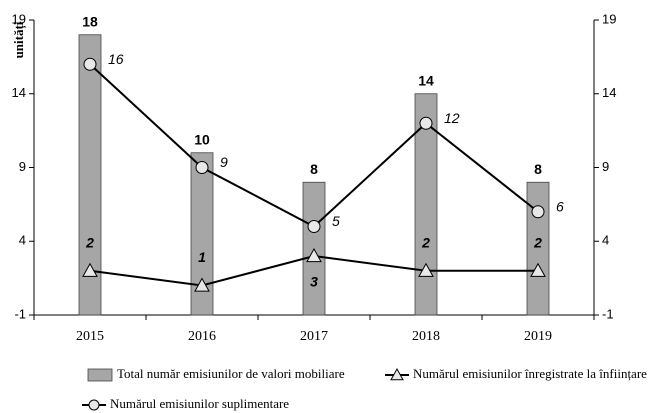 The width and height of the screenshot is (650, 413). Describe the element at coordinates (22, 166) in the screenshot. I see `y-tick-label: 9` at that location.